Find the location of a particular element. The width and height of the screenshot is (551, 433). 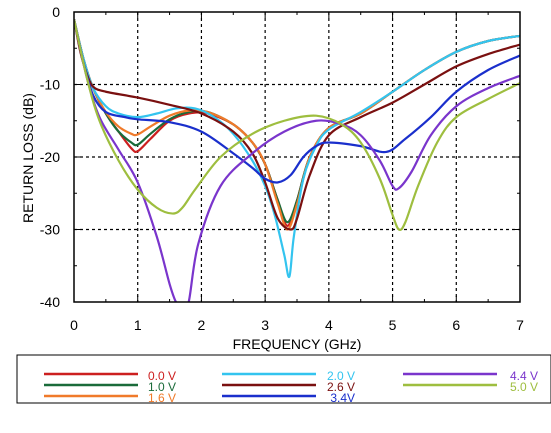

x-tick-label: 4 is located at coordinates (329, 325).